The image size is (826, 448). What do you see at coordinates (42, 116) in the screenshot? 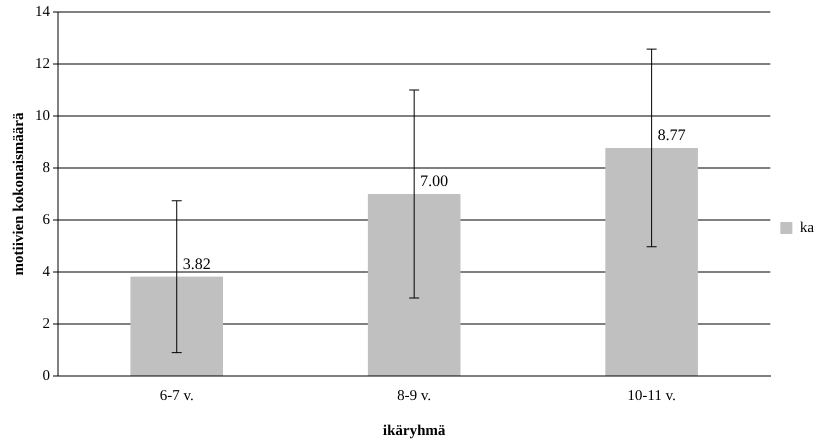
I see `y-tick-label: 10` at bounding box center [42, 116].